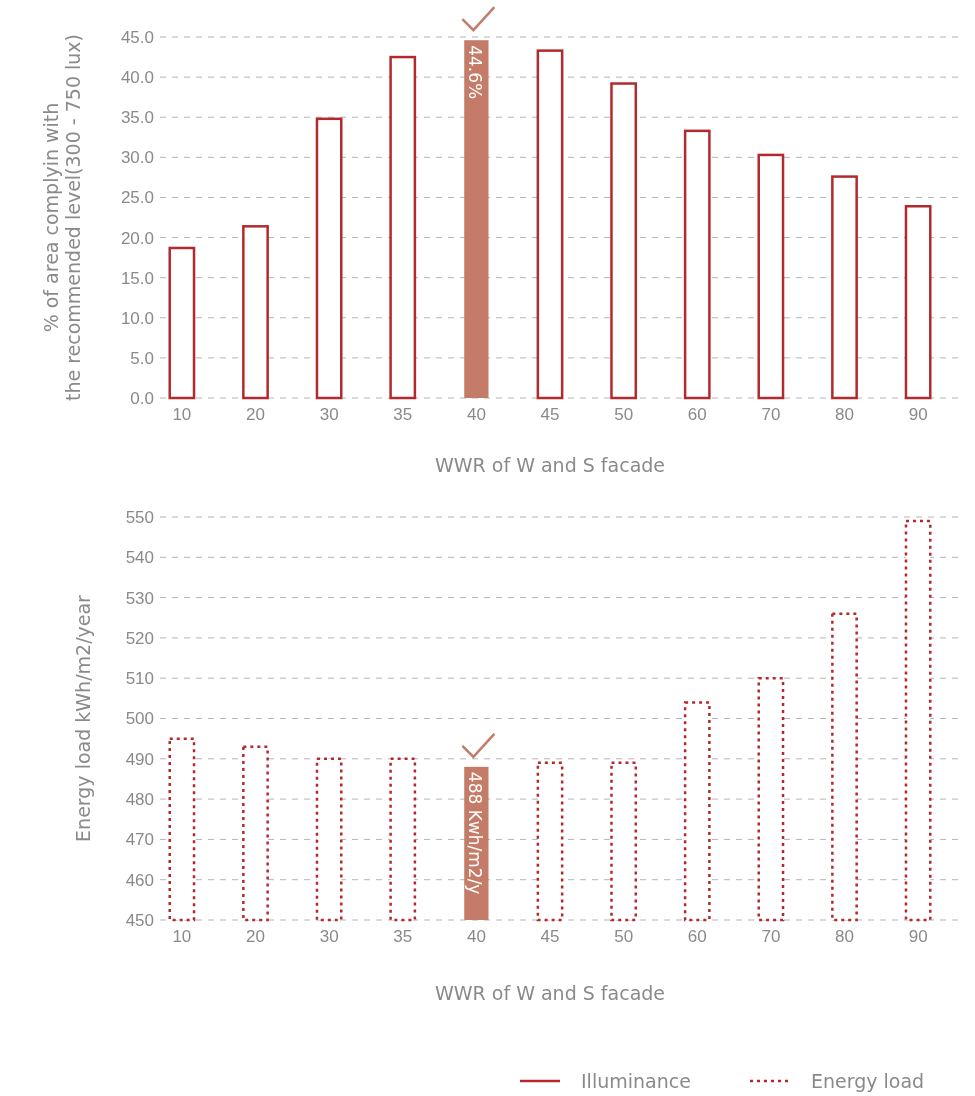 The image size is (975, 1096). I want to click on legend-label: Energy load, so click(868, 1081).